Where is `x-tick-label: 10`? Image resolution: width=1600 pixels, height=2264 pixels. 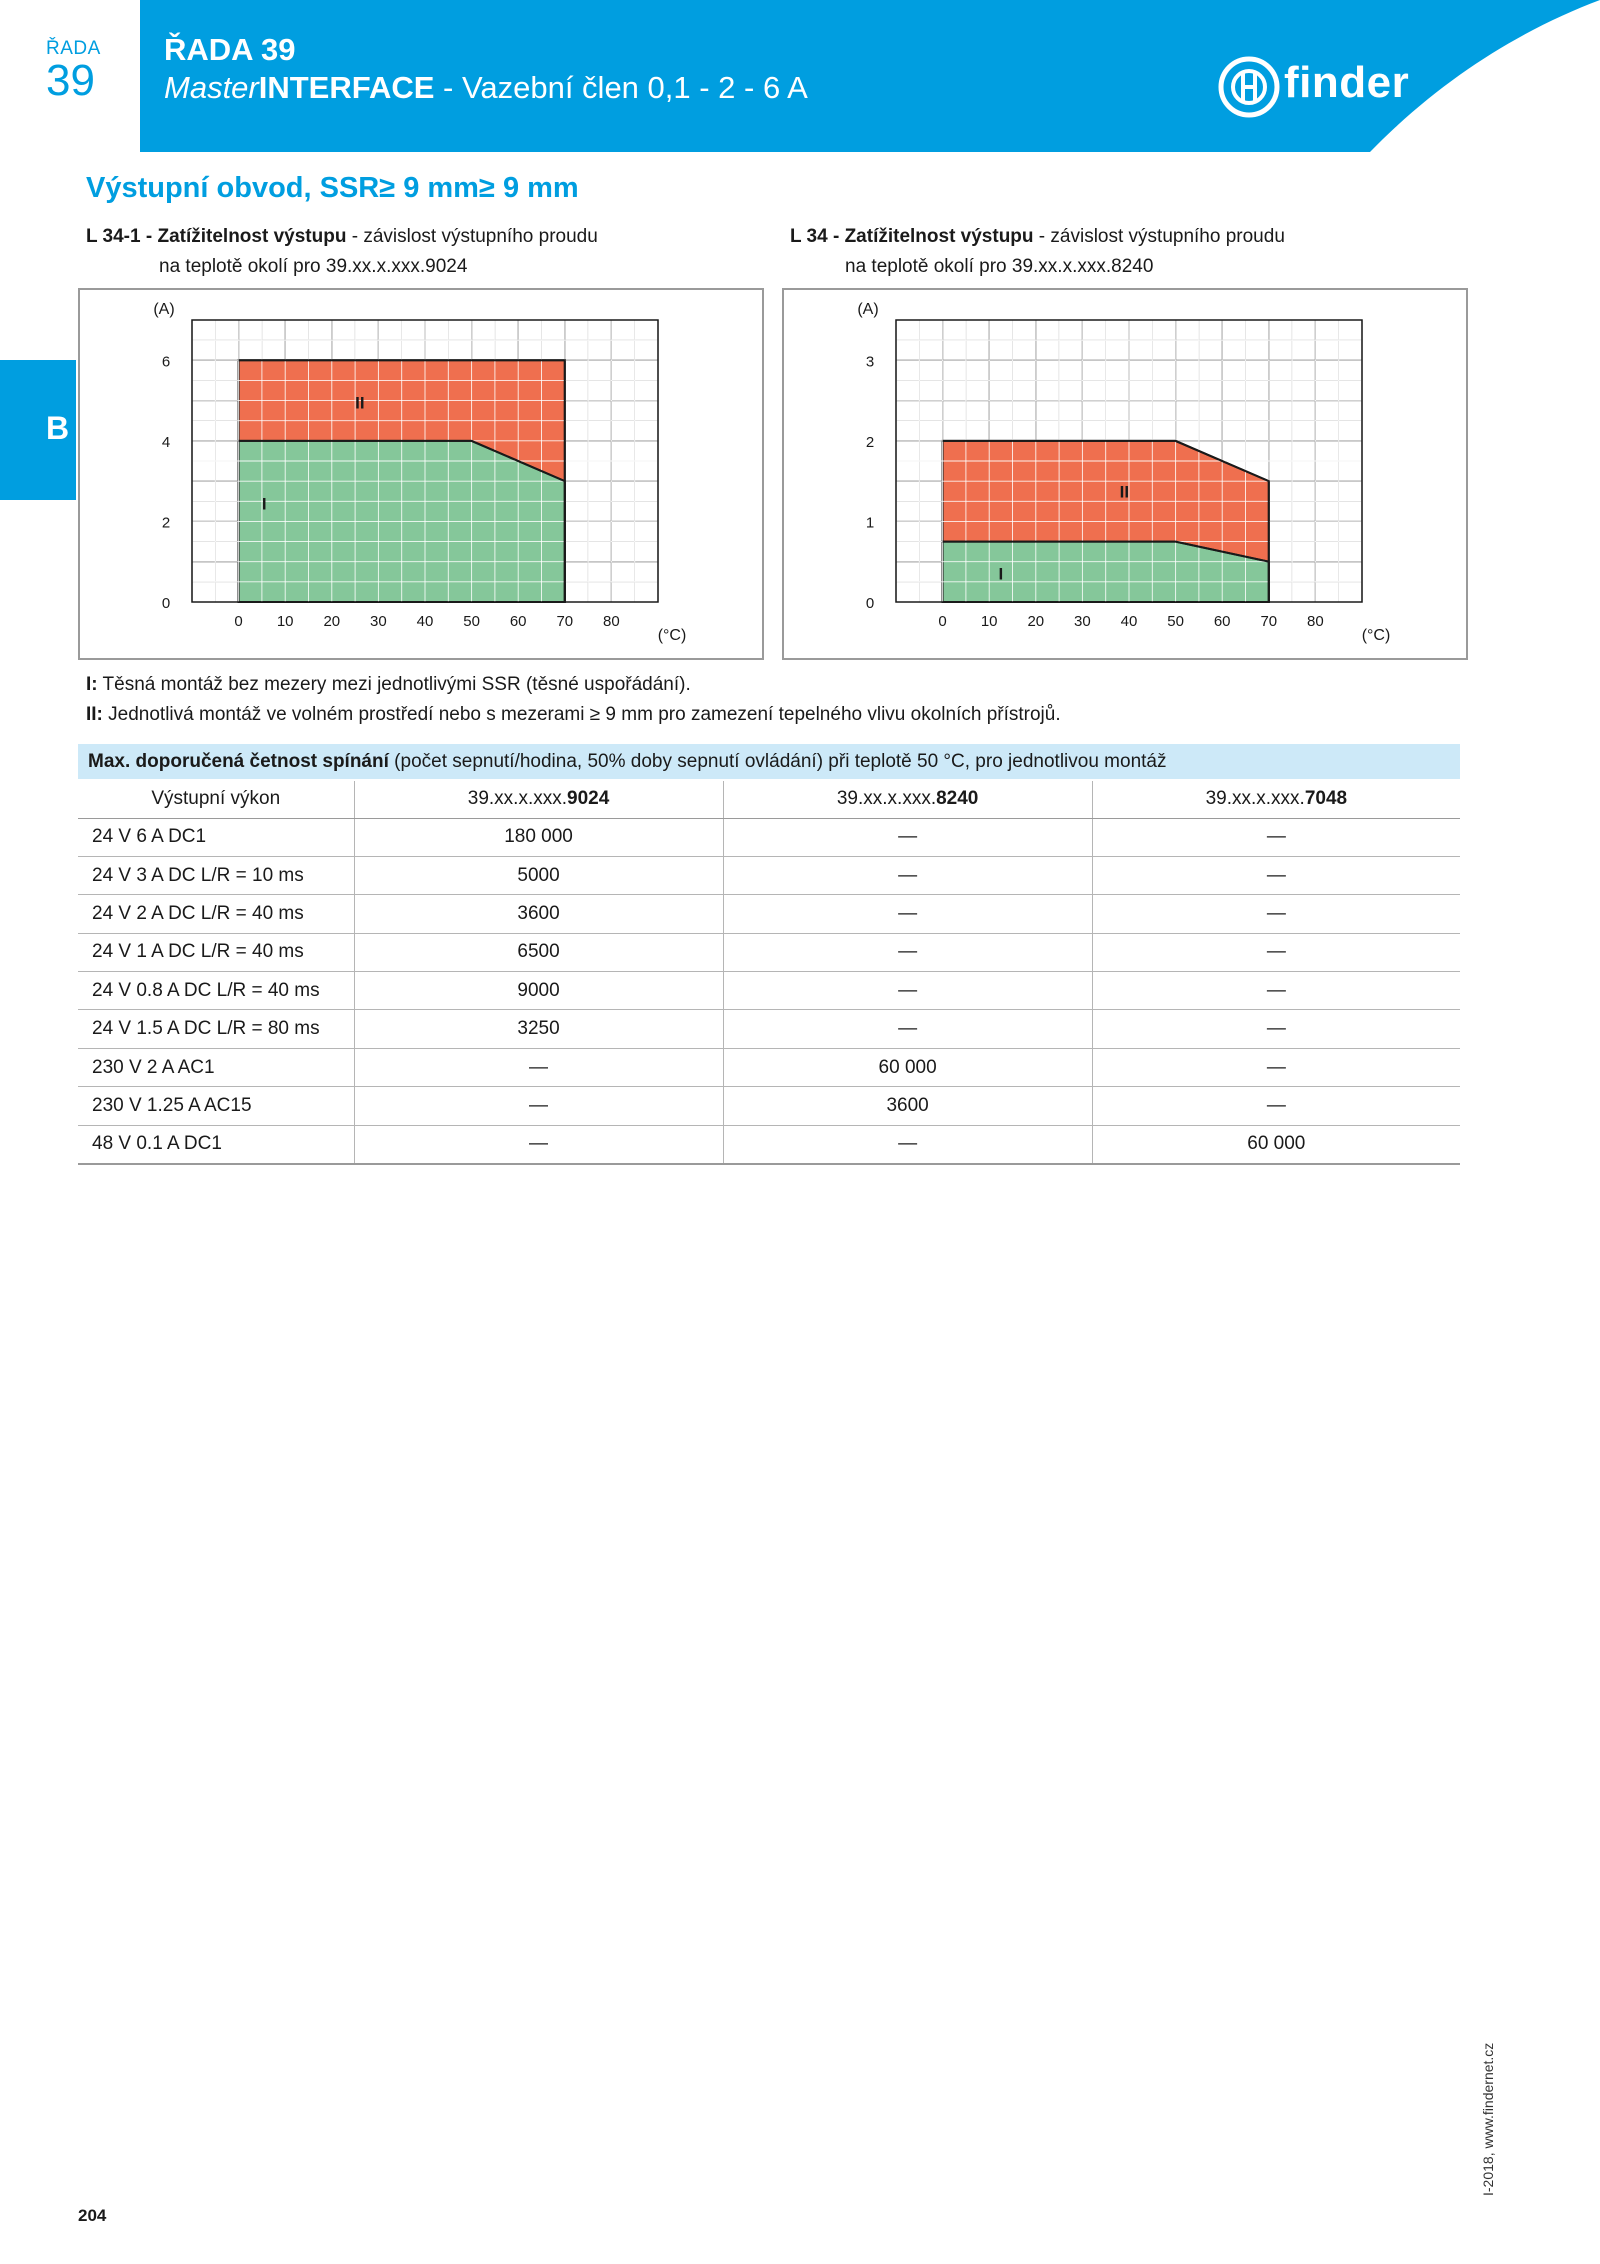 x-tick-label: 10 is located at coordinates (285, 621).